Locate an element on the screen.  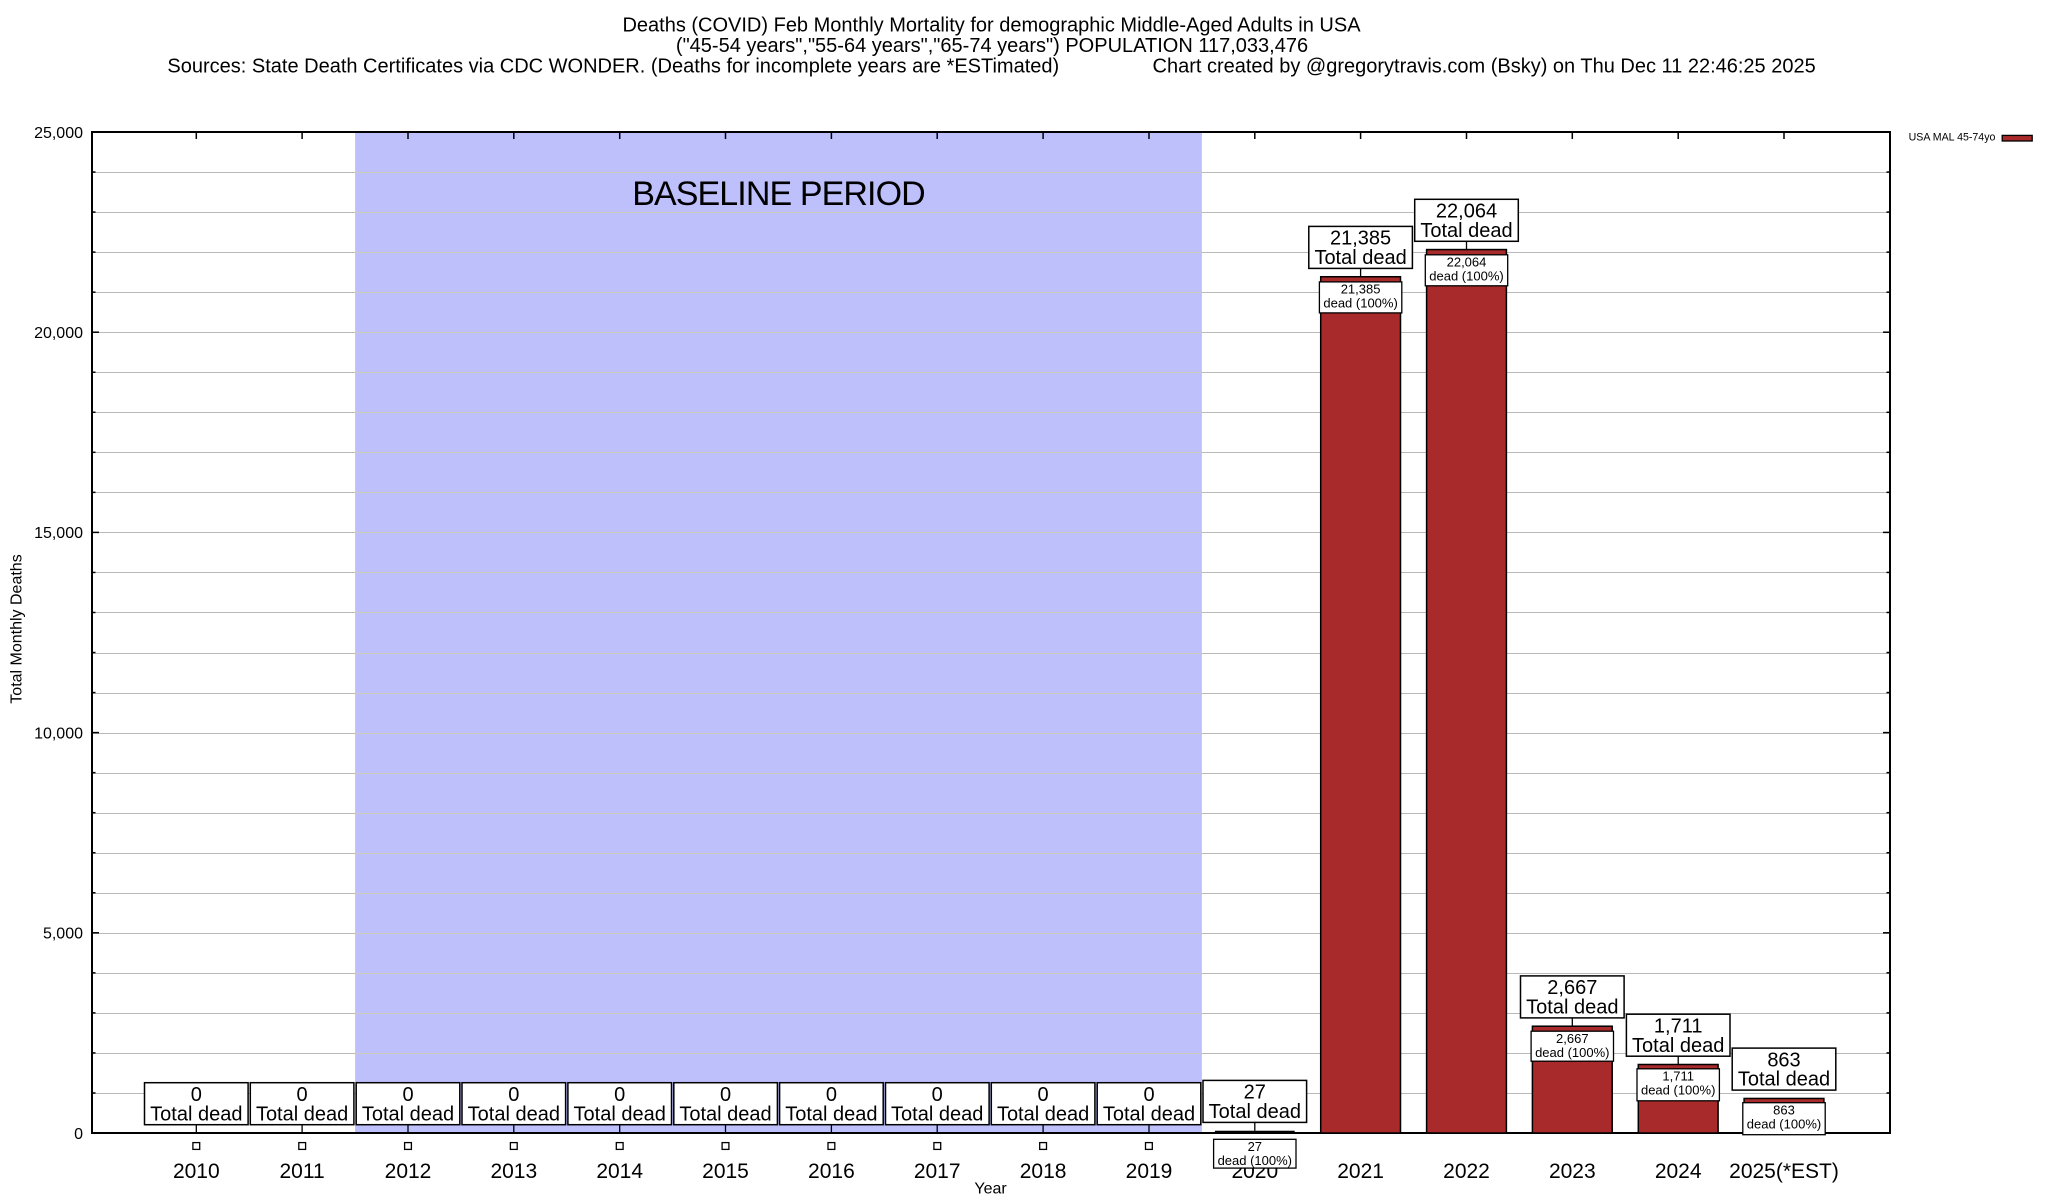
svg-text: 2013 is located at coordinates (513, 1171).